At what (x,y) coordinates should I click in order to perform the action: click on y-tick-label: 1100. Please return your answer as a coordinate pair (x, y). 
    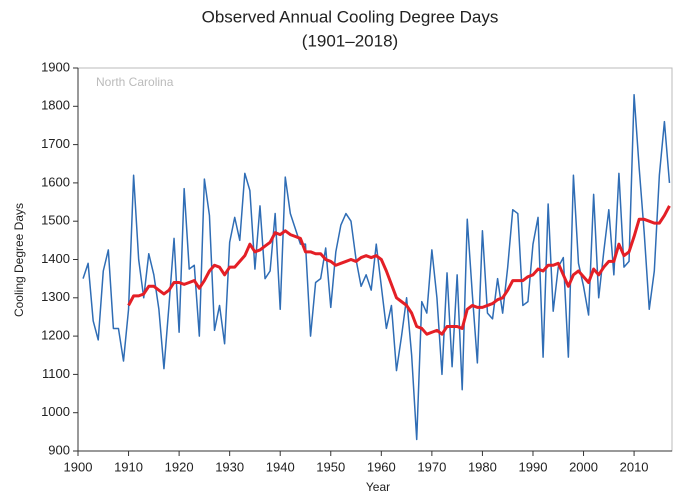
    Looking at the image, I should click on (56, 373).